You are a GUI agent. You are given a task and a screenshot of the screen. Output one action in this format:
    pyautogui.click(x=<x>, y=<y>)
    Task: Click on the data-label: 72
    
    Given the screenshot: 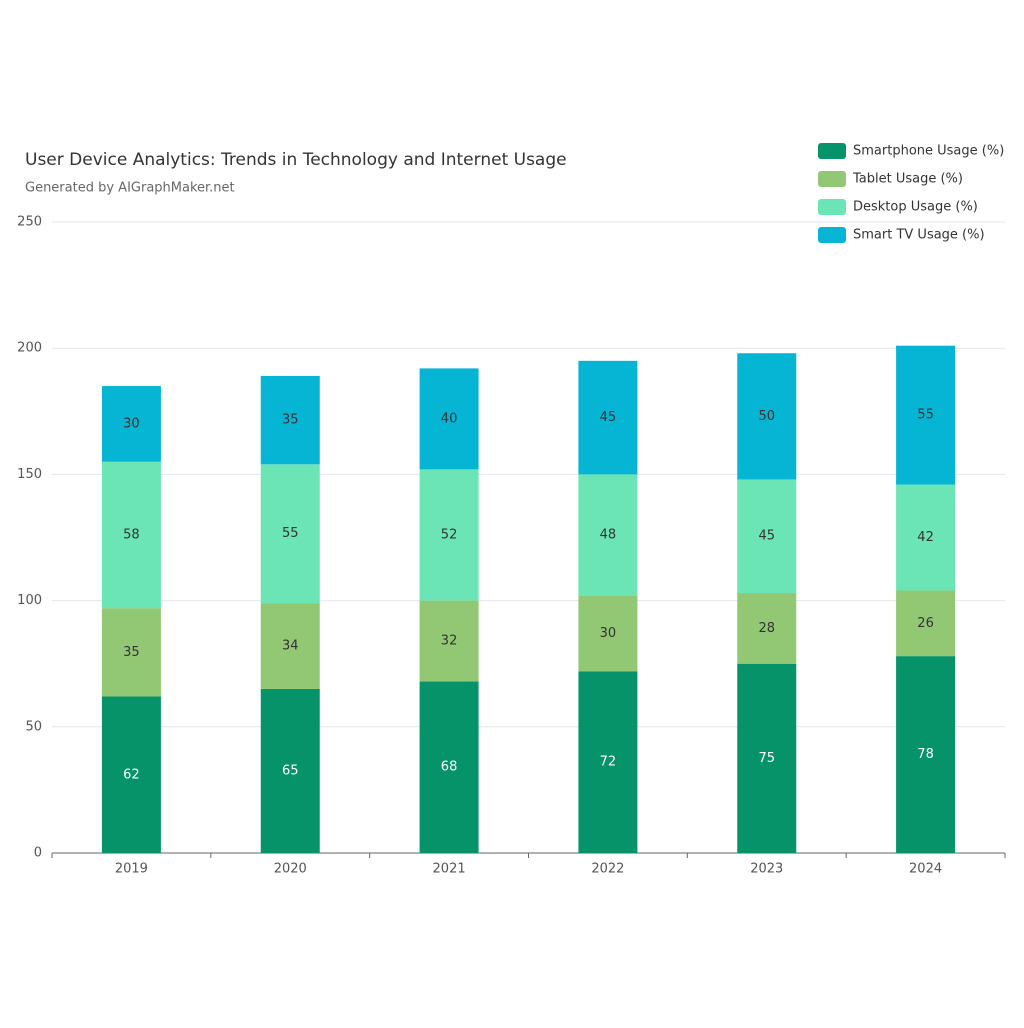 What is the action you would take?
    pyautogui.click(x=608, y=762)
    